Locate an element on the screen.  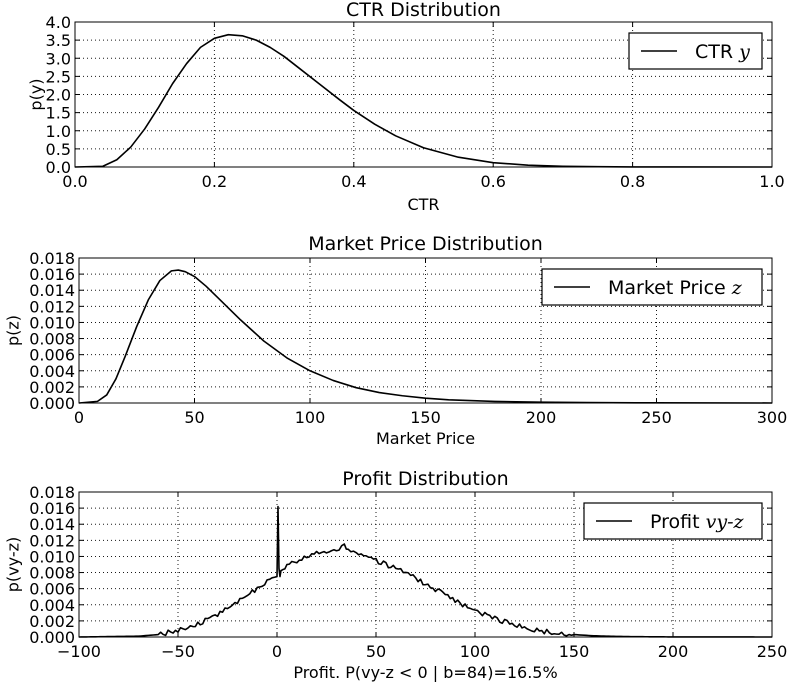
y-tick-label: 1.5 is located at coordinates (58, 113).